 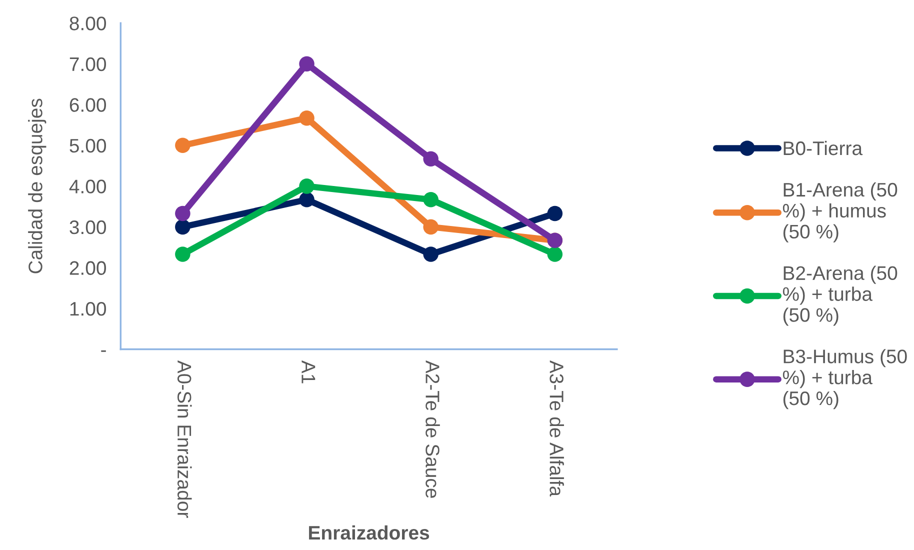 What do you see at coordinates (103, 351) in the screenshot?
I see `y-tick-label: -` at bounding box center [103, 351].